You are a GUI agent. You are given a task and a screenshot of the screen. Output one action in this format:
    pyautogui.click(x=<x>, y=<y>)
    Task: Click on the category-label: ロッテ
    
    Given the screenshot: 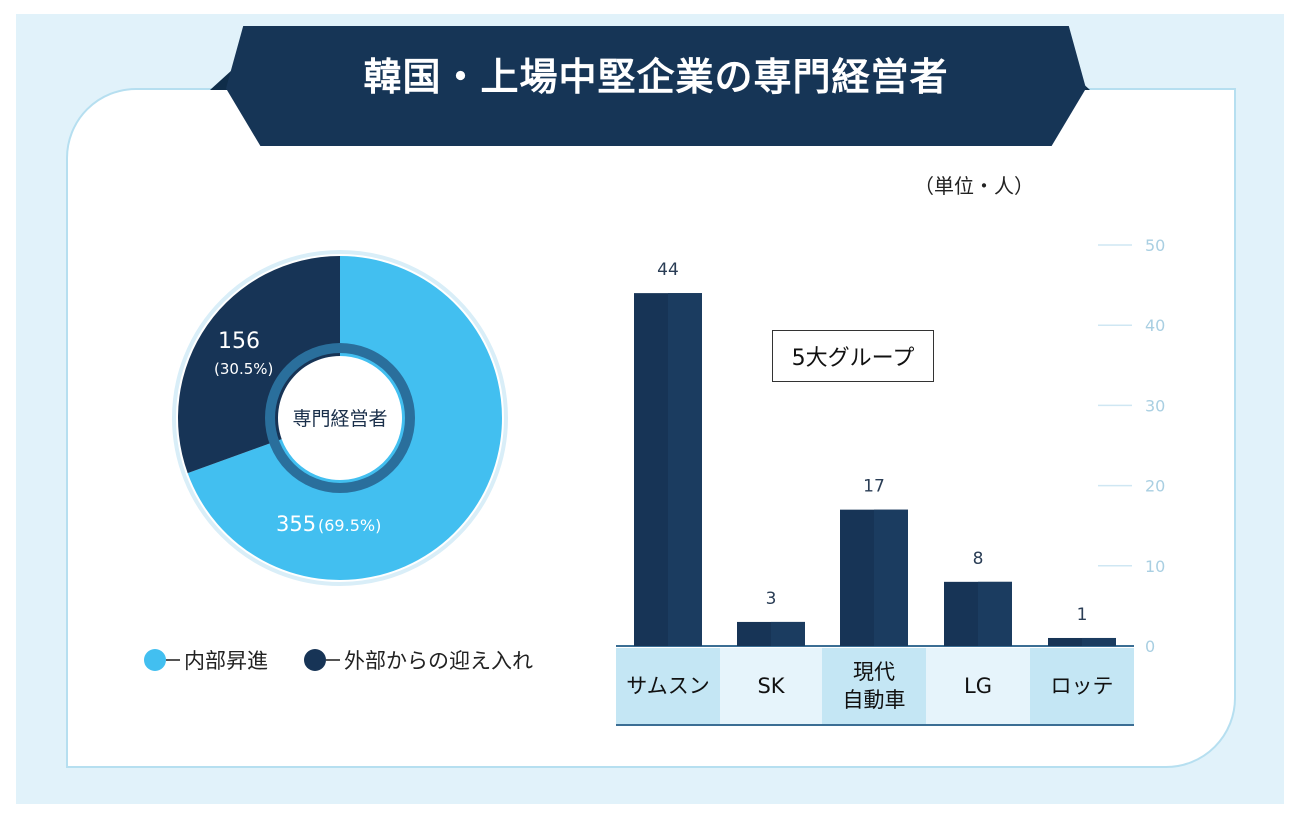 What is the action you would take?
    pyautogui.click(x=1082, y=686)
    